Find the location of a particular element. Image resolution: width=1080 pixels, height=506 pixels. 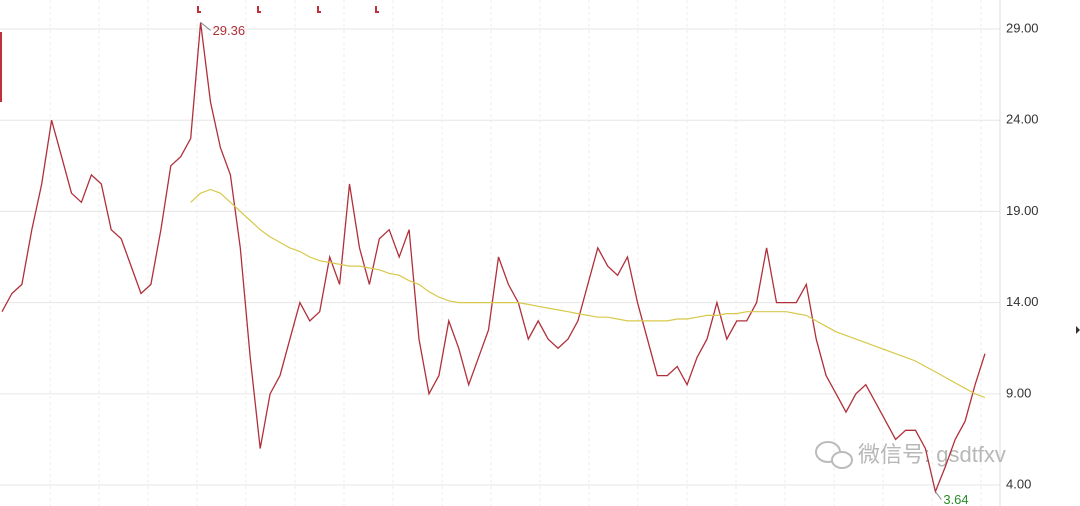

y-tick-label: 4.00 is located at coordinates (1018, 483).